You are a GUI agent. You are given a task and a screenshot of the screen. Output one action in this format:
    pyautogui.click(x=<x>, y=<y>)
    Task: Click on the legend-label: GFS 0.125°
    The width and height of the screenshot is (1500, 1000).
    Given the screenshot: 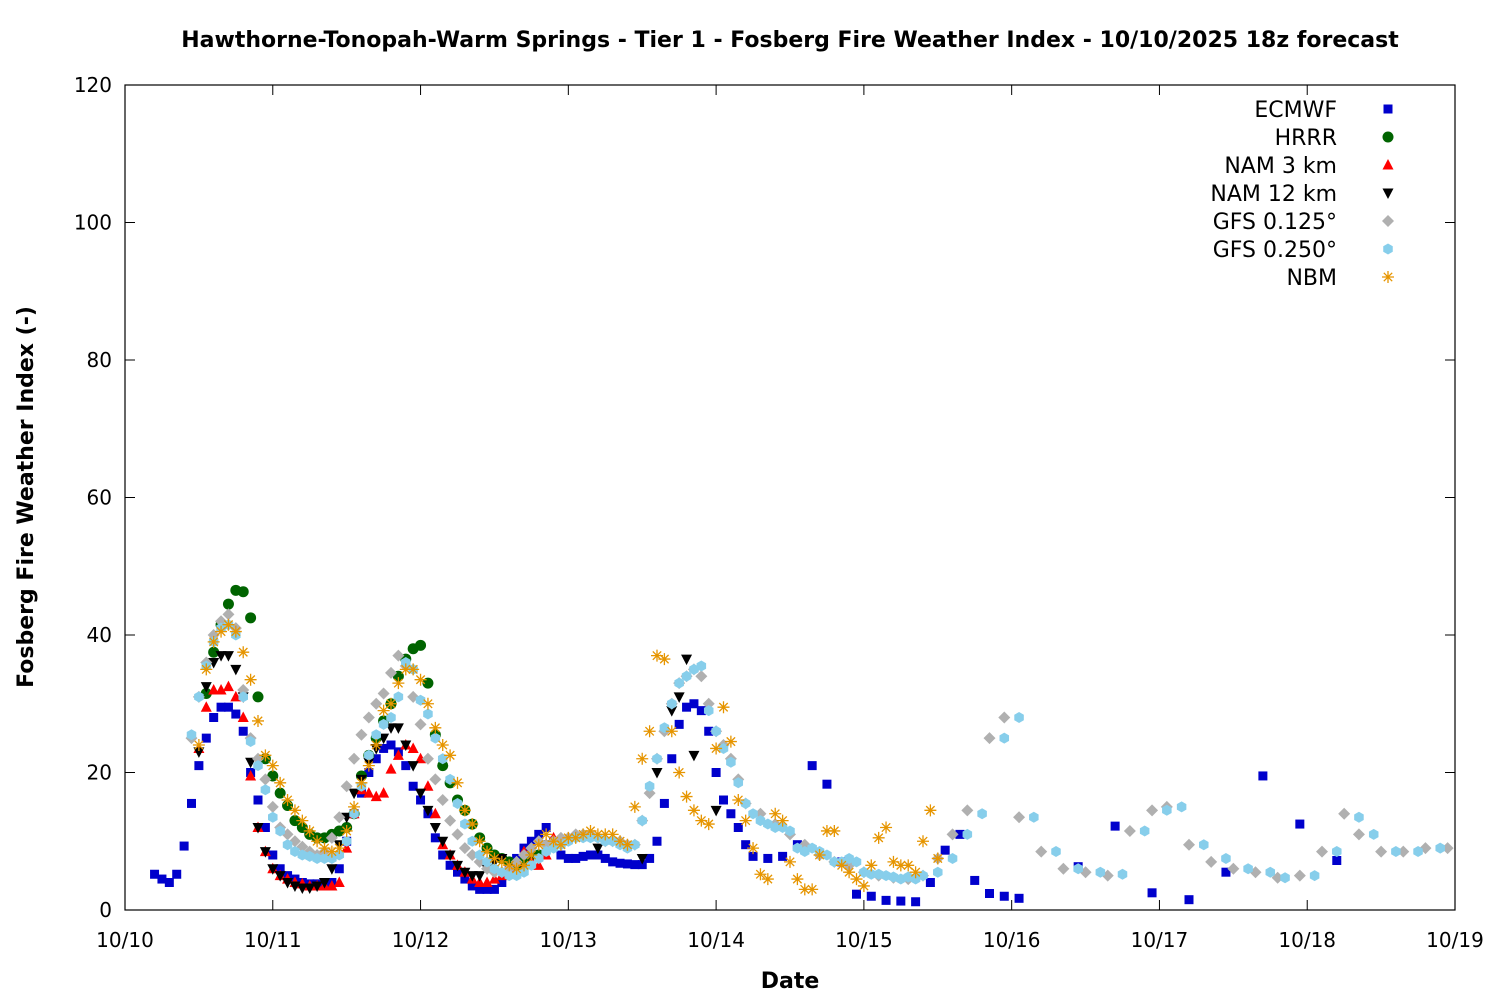 What is the action you would take?
    pyautogui.click(x=1275, y=222)
    